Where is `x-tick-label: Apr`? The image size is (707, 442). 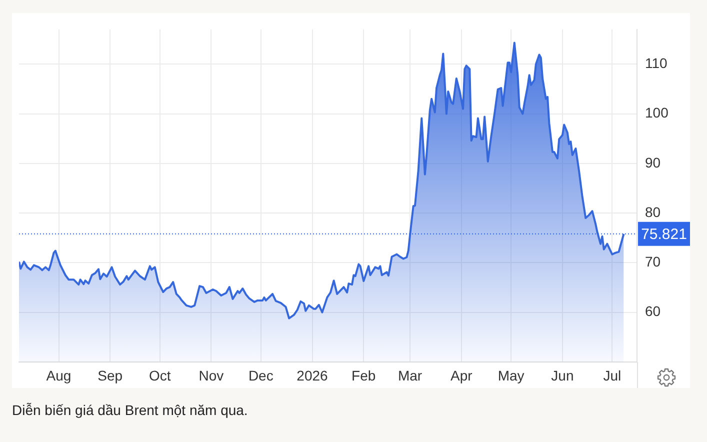
x-tick-label: Apr is located at coordinates (461, 375).